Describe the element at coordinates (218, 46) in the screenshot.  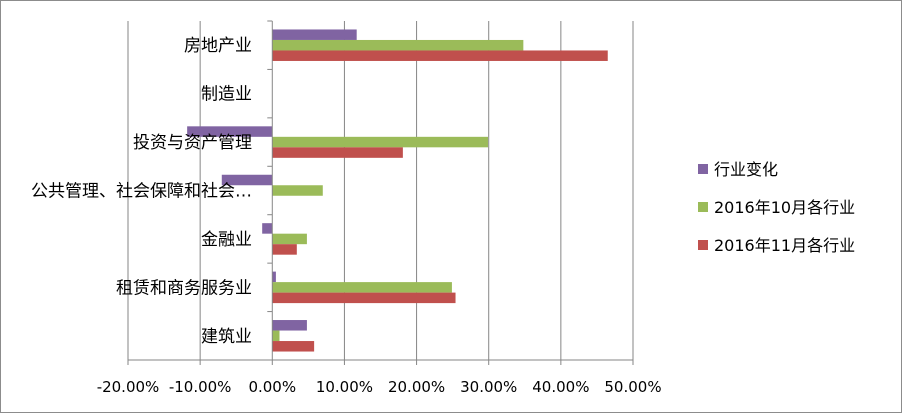
I see `category-label: 房地产业` at that location.